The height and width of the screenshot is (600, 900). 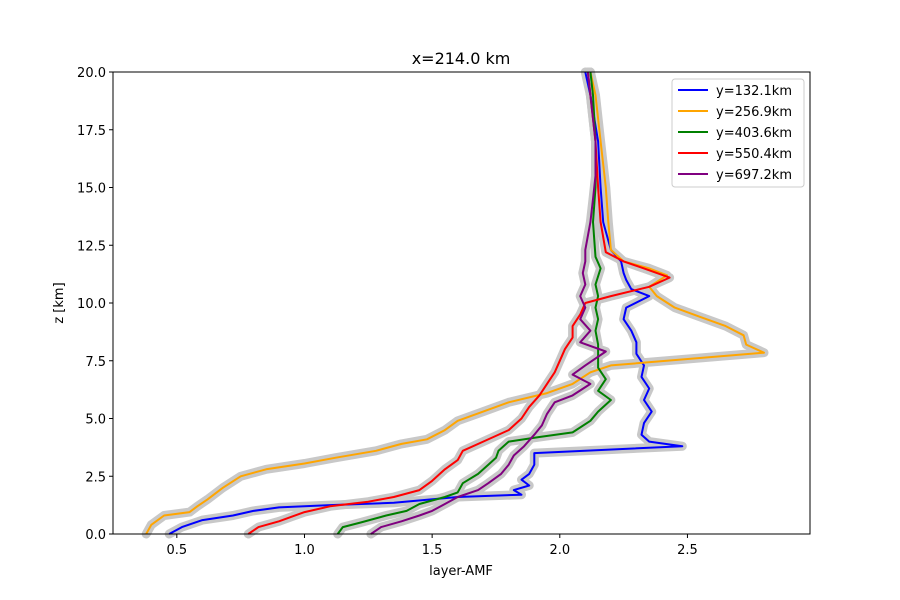 I want to click on legend-box, so click(x=738, y=133).